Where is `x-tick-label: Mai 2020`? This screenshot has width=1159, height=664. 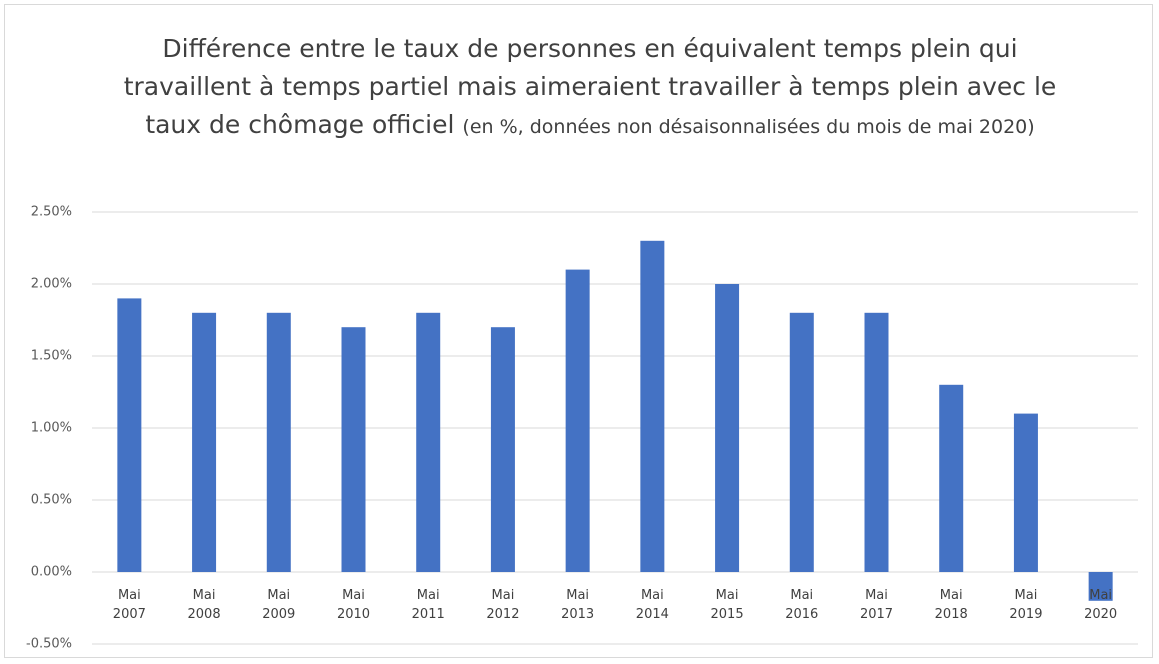
x-tick-label: Mai 2020 is located at coordinates (1101, 605).